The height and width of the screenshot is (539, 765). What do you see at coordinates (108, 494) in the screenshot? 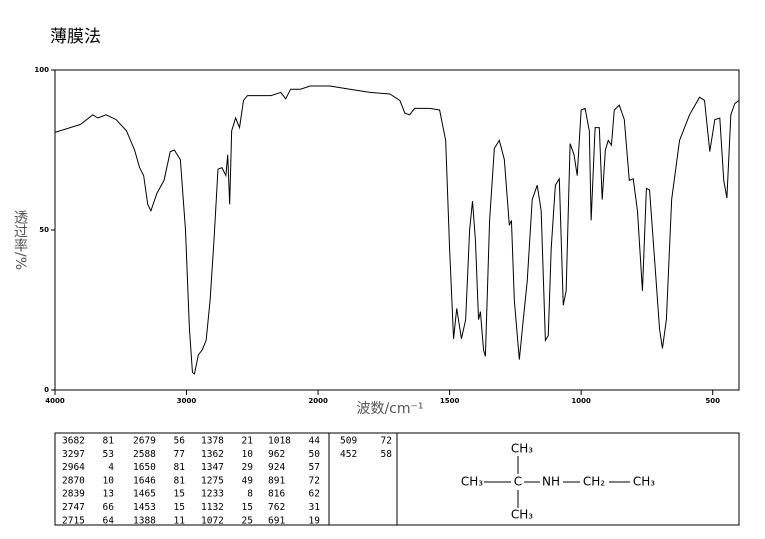
I see `peak-transmittance: 13` at bounding box center [108, 494].